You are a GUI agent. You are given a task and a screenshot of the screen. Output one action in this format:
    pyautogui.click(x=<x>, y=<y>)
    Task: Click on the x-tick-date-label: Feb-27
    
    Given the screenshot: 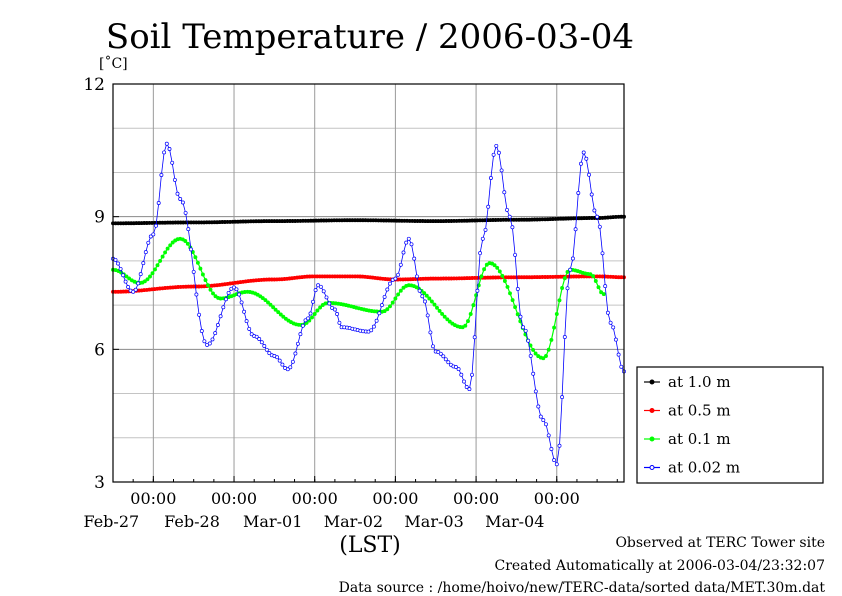 What is the action you would take?
    pyautogui.click(x=111, y=521)
    